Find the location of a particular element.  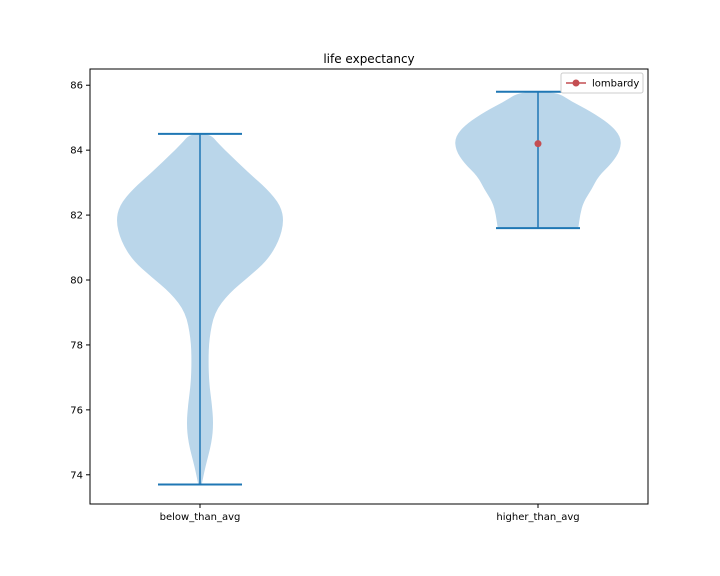

y-axis: 74 76 78 80 82 84 86 is located at coordinates (80, 281).